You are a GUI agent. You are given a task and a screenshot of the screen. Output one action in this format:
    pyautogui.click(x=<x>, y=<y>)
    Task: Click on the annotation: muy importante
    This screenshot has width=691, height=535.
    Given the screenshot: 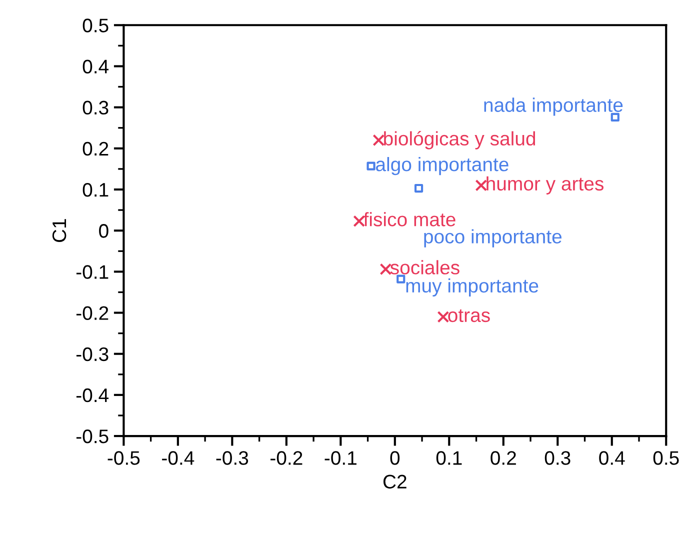 What is the action you would take?
    pyautogui.click(x=472, y=287)
    